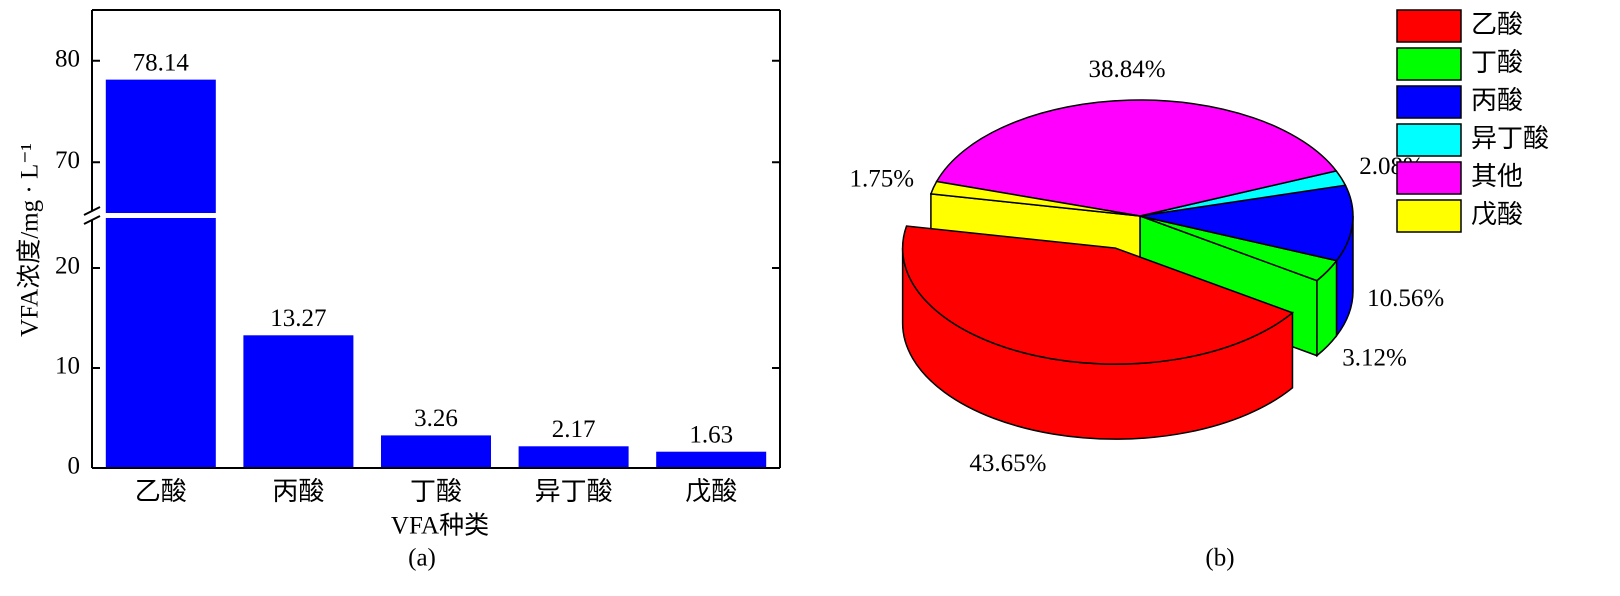 Image resolution: width=1620 pixels, height=596 pixels. I want to click on y-tick-label: 70, so click(67, 160).